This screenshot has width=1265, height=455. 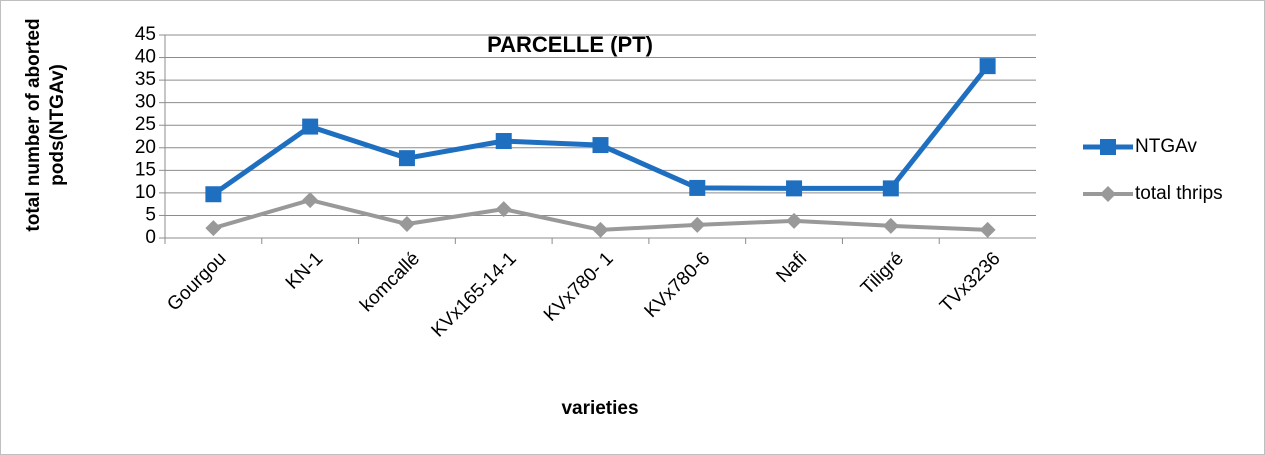 What do you see at coordinates (570, 44) in the screenshot?
I see `chart-title: PARCELLE (PT)` at bounding box center [570, 44].